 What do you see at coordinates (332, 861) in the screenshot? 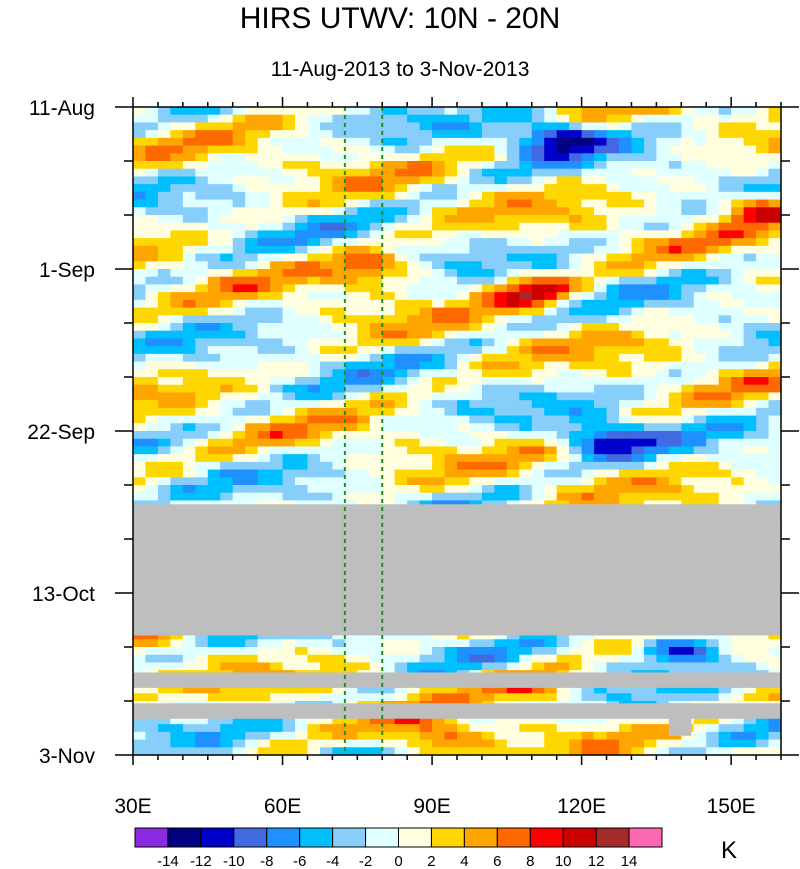
I see `colorbar-label: -4` at bounding box center [332, 861].